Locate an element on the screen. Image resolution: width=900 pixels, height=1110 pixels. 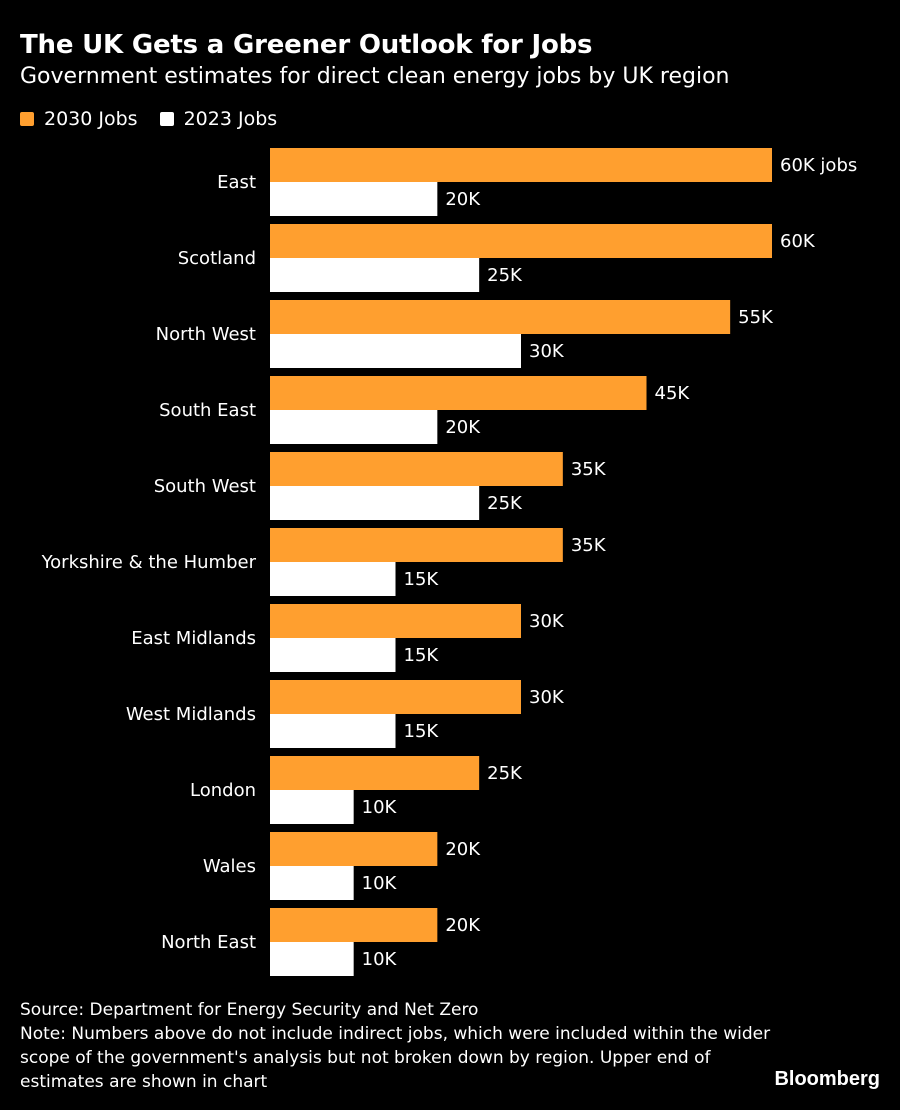
data-label-2030-jobs-west-midlands: 30K is located at coordinates (547, 697).